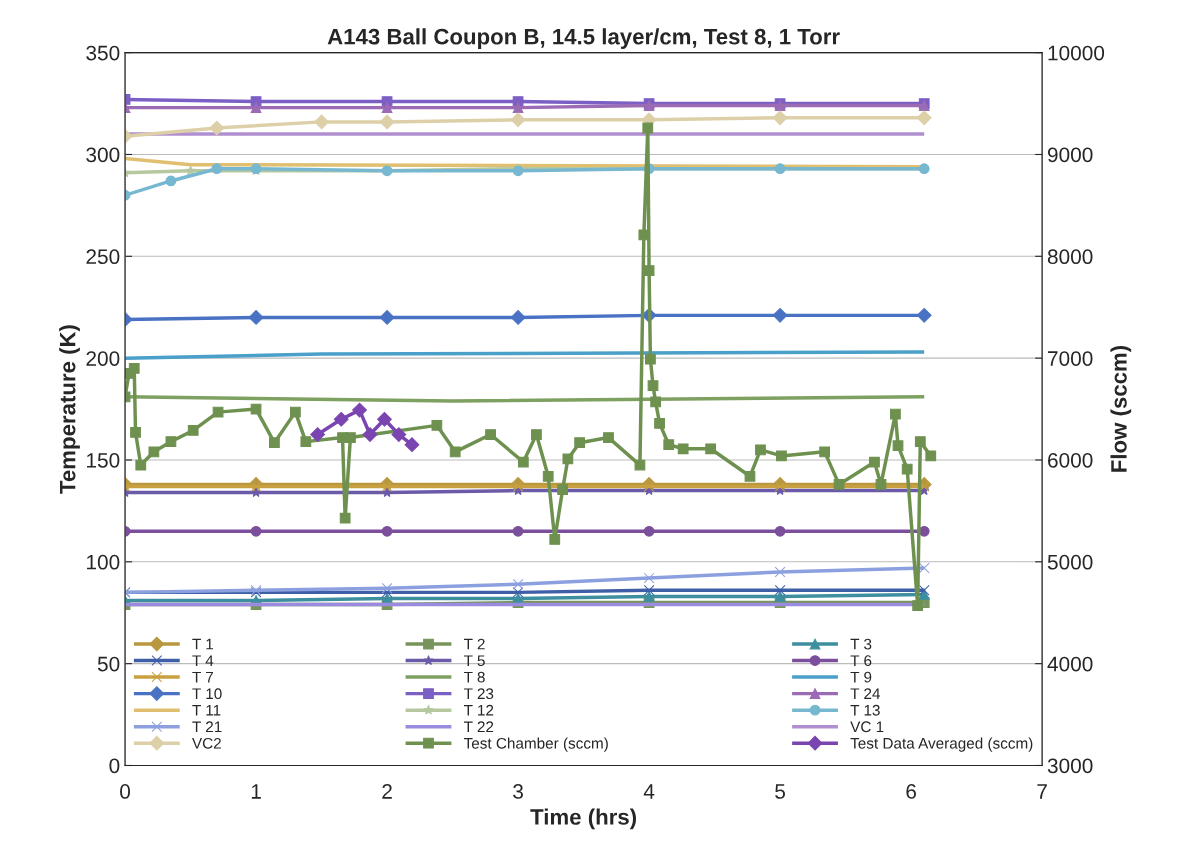 Image resolution: width=1191 pixels, height=863 pixels. What do you see at coordinates (478, 710) in the screenshot?
I see `legend-label: T 12` at bounding box center [478, 710].